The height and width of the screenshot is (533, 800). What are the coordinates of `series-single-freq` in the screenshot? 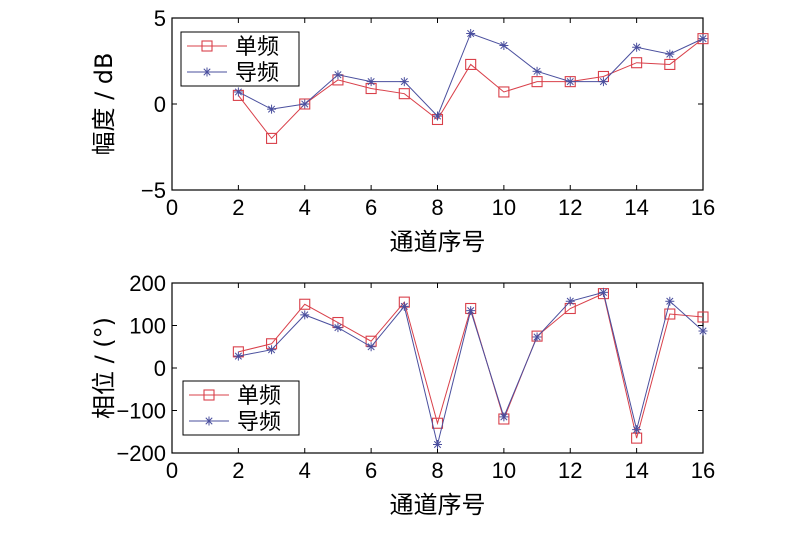 It's located at (470, 88).